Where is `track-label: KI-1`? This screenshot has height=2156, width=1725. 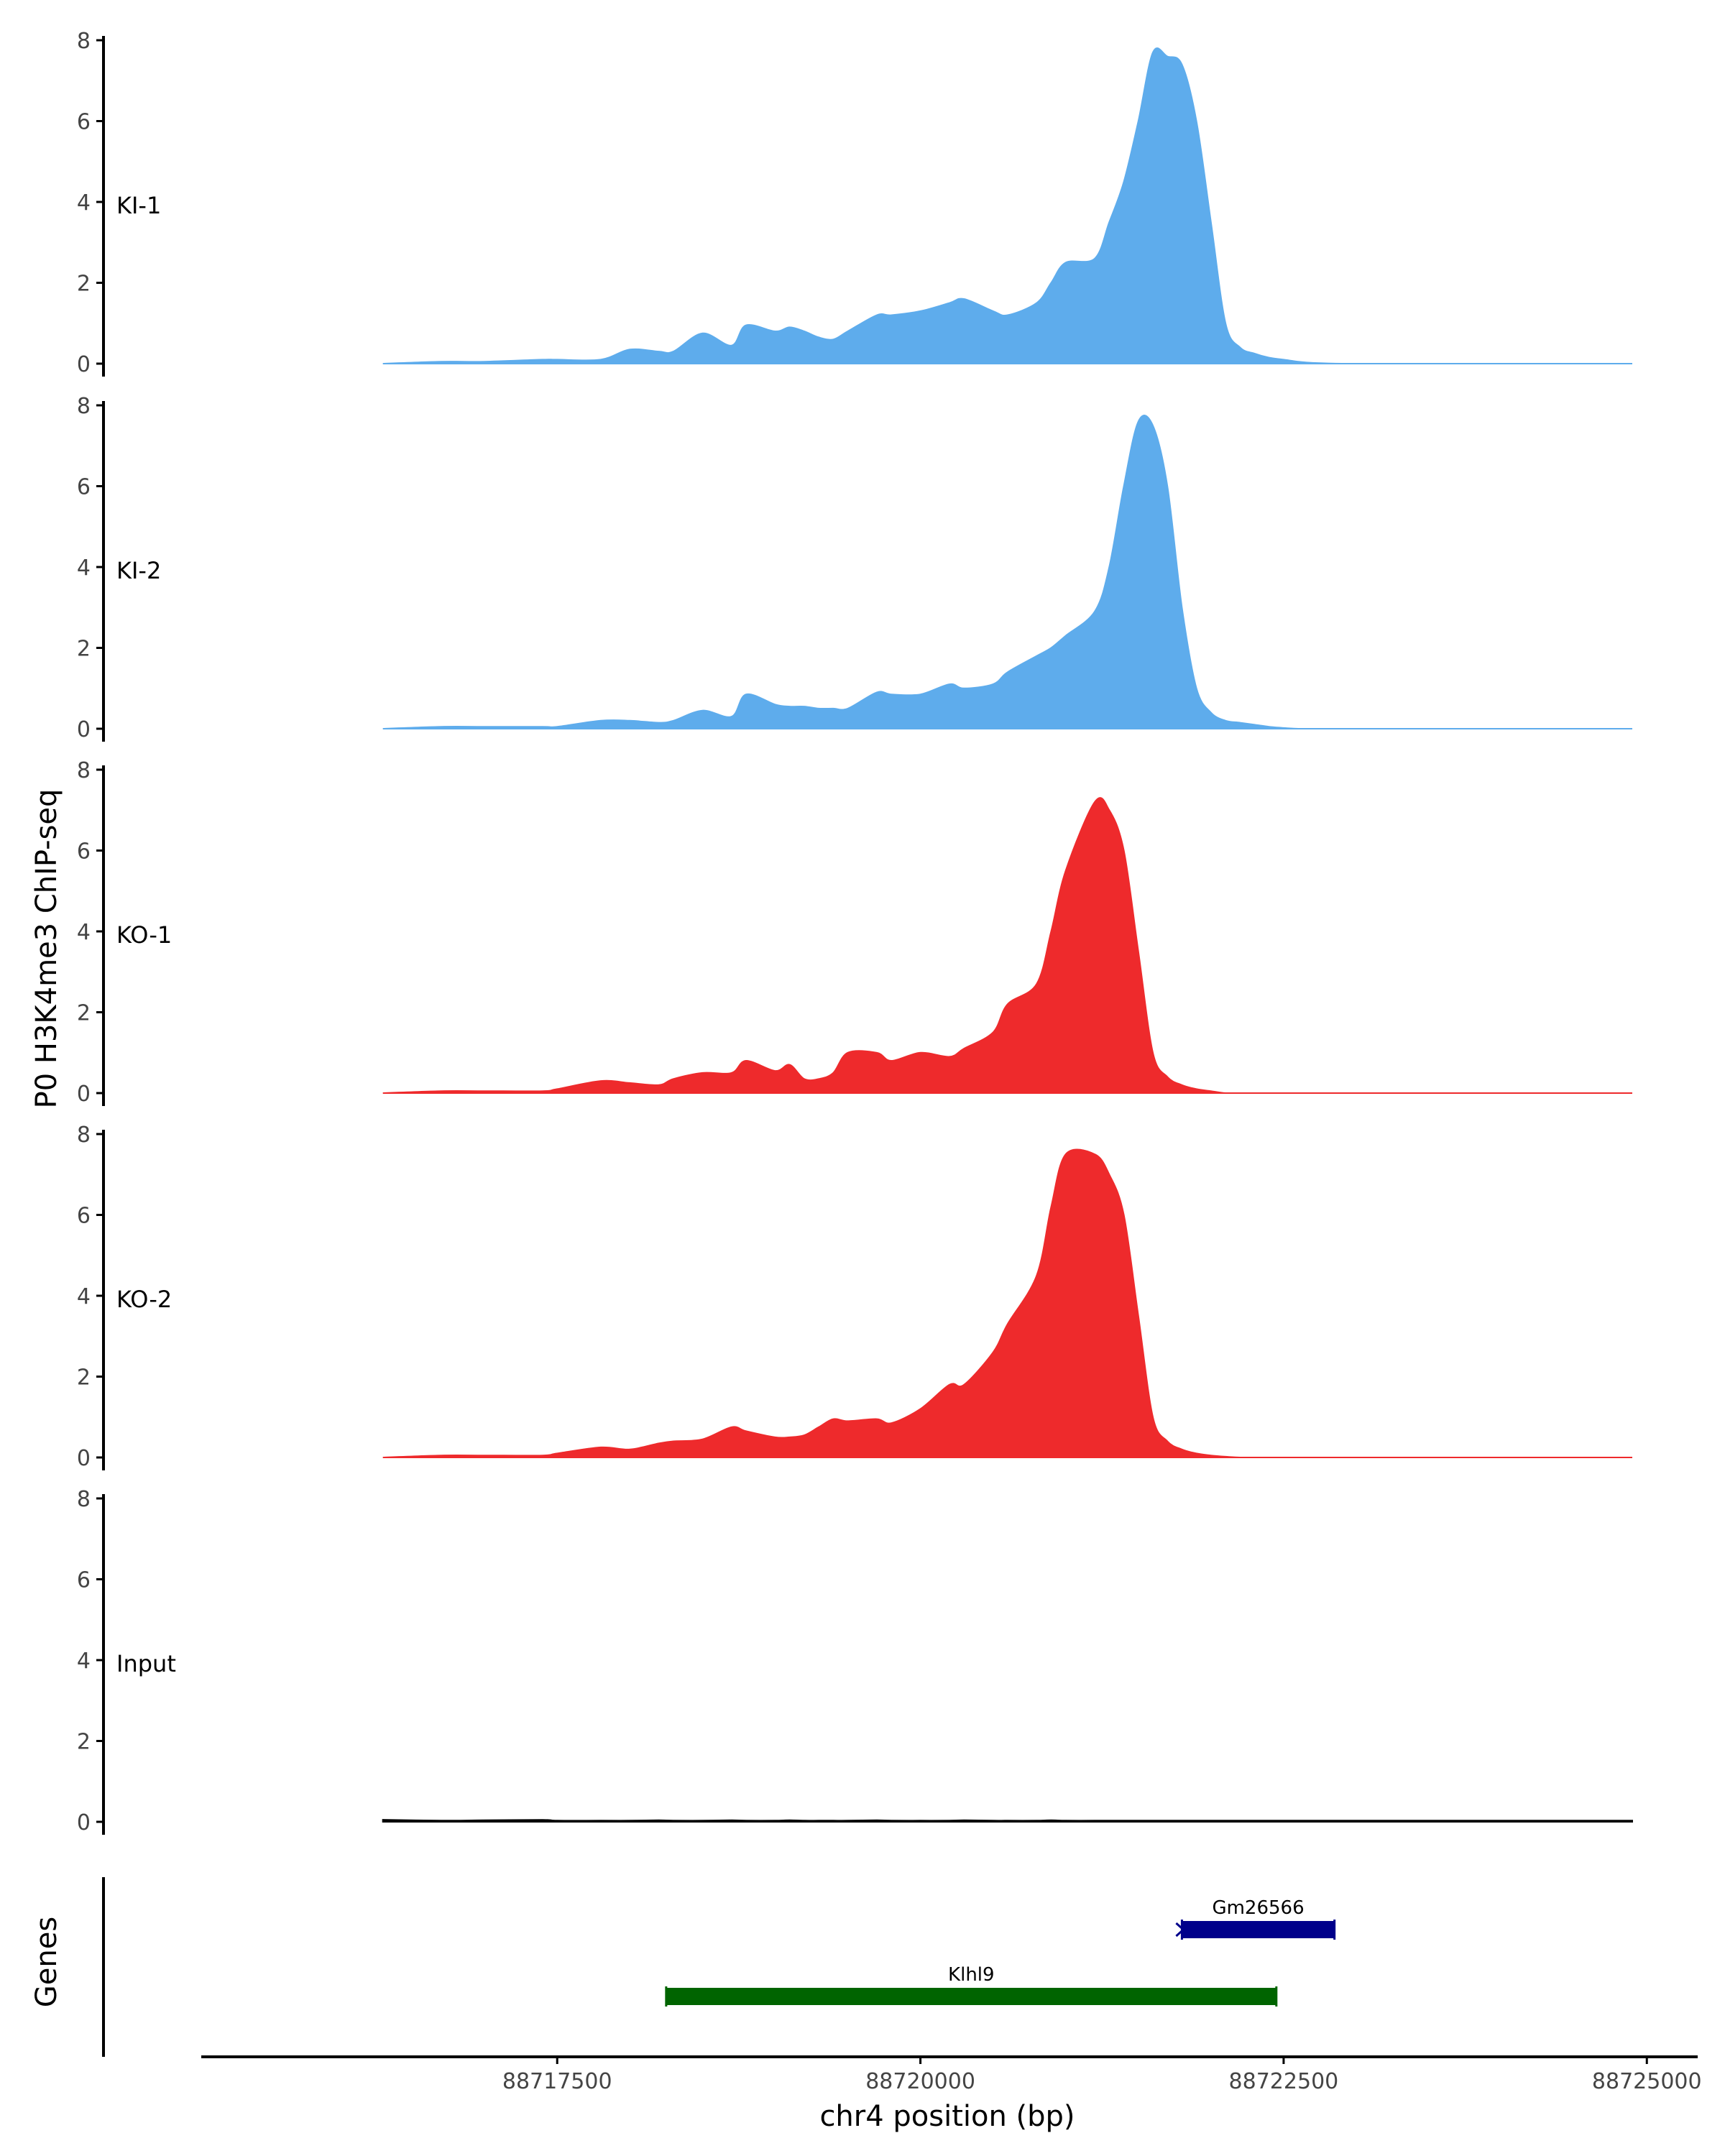 track-label: KI-1 is located at coordinates (138, 205).